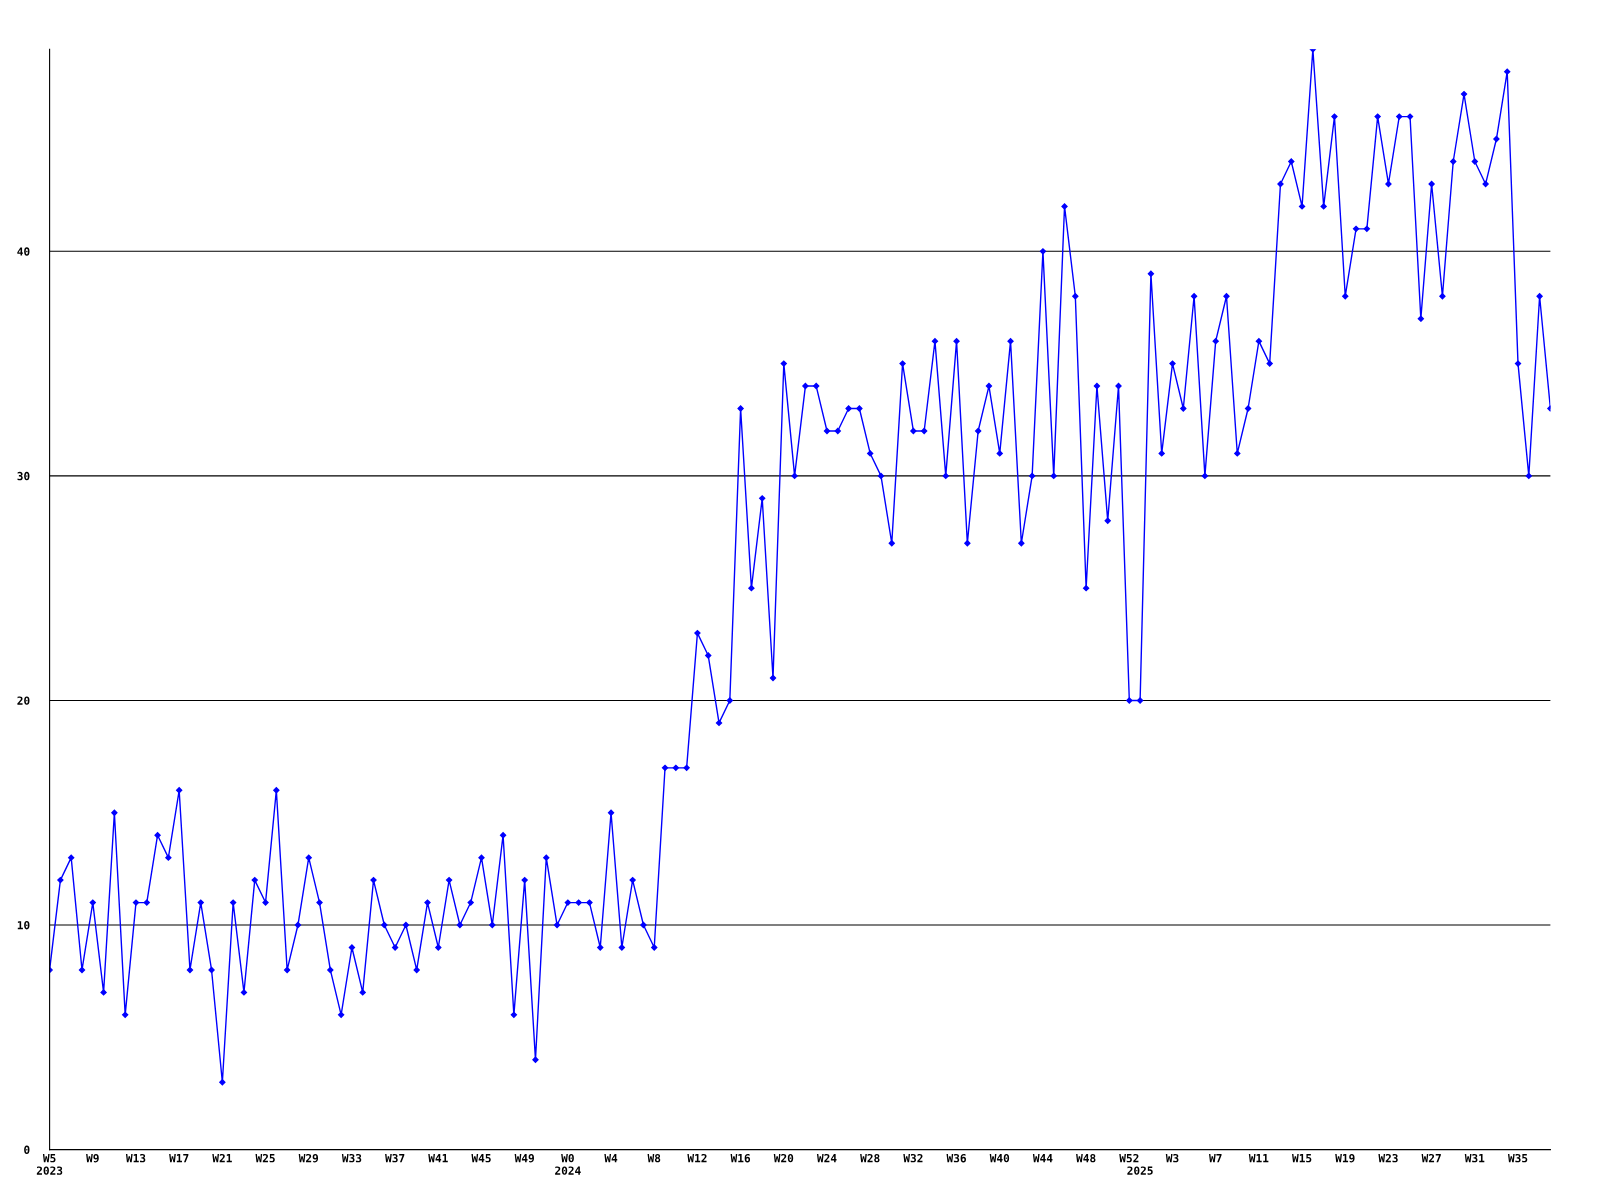 This screenshot has width=1600, height=1200. Describe the element at coordinates (826, 1158) in the screenshot. I see `x-tick-label: W24` at that location.